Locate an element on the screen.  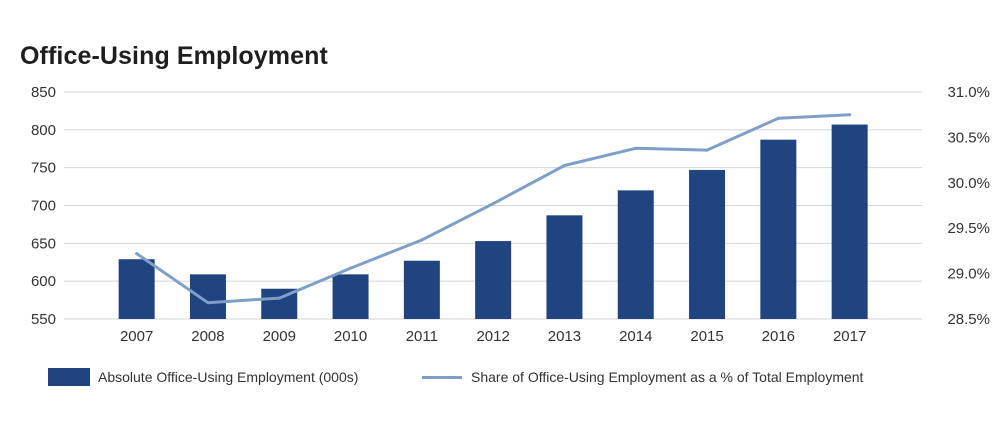
left-axis-tick-label: 850 is located at coordinates (43, 92).